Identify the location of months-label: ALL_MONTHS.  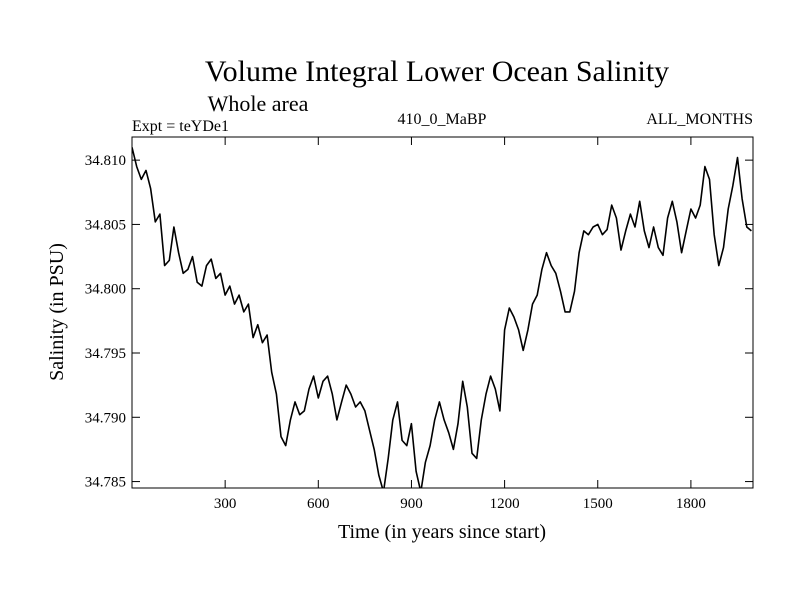
(699, 119).